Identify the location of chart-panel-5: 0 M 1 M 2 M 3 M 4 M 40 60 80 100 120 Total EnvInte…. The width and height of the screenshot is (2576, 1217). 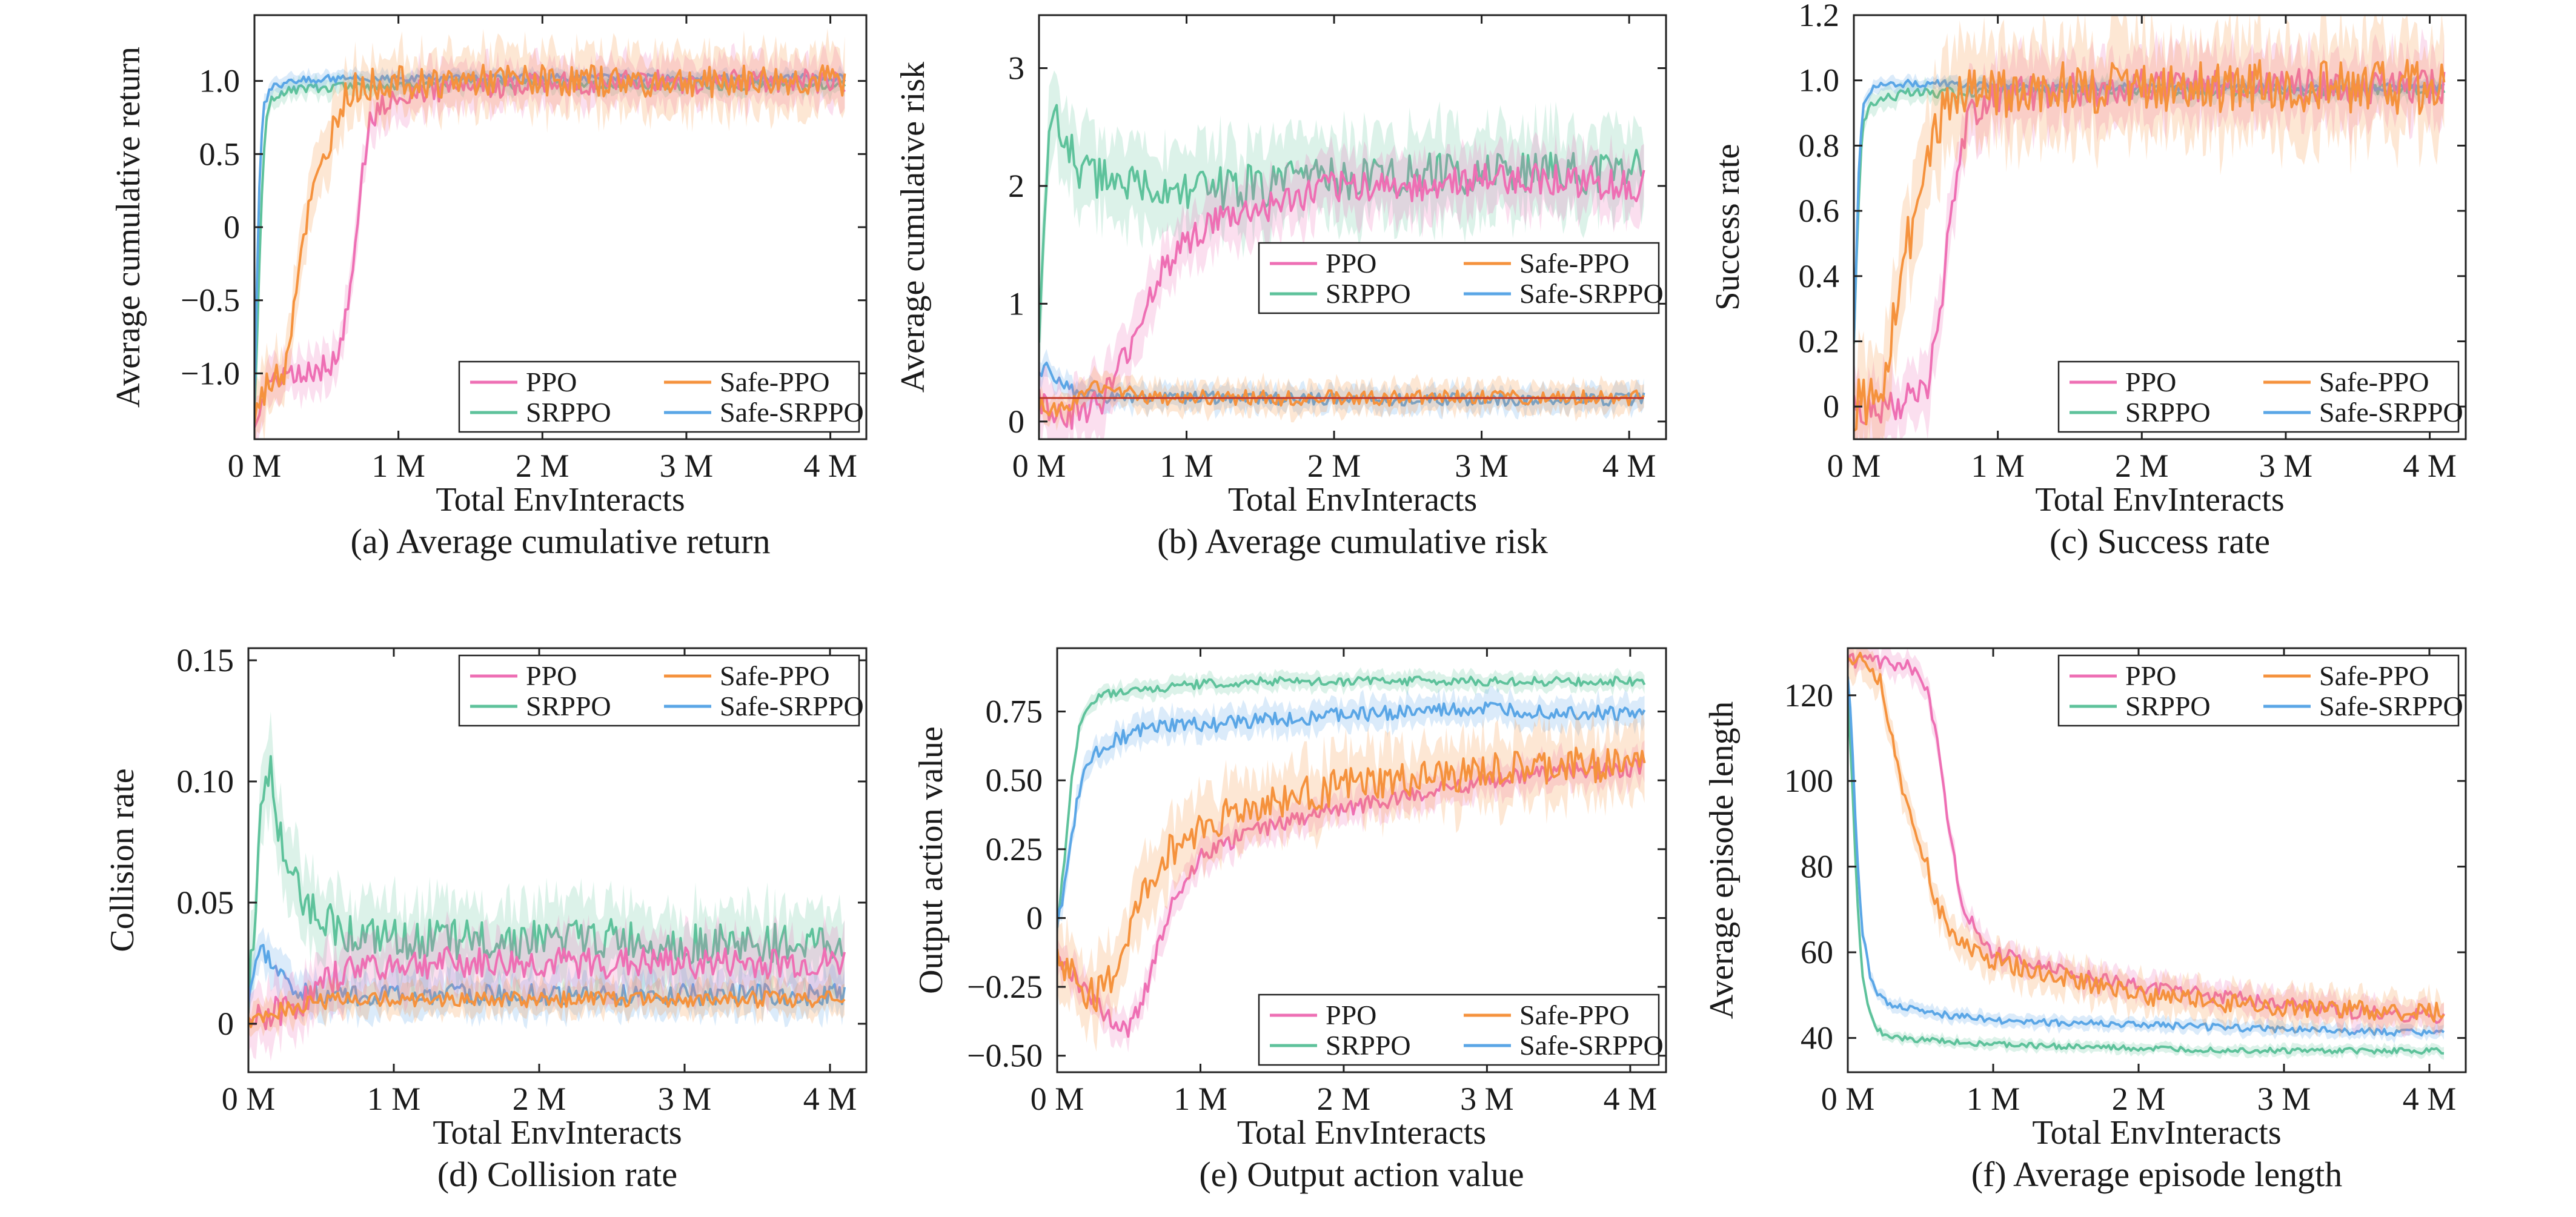
(2085, 920).